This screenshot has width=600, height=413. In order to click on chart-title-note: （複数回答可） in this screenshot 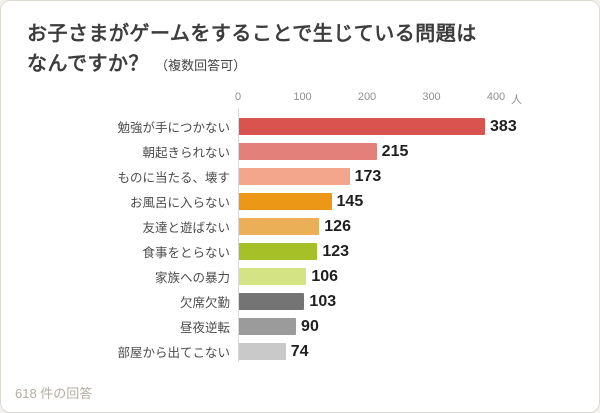, I will do `click(201, 65)`.